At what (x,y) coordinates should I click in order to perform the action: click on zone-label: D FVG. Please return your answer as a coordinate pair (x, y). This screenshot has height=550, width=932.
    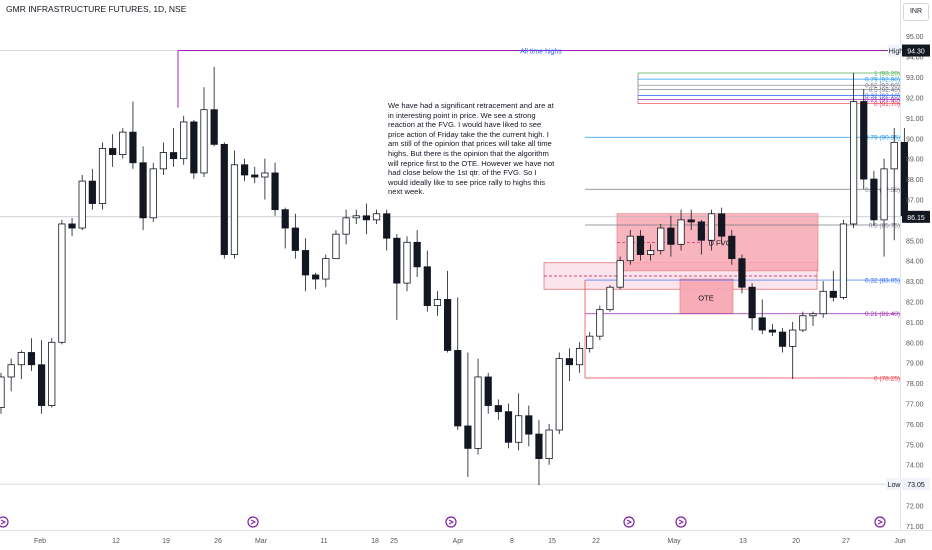
    Looking at the image, I should click on (720, 242).